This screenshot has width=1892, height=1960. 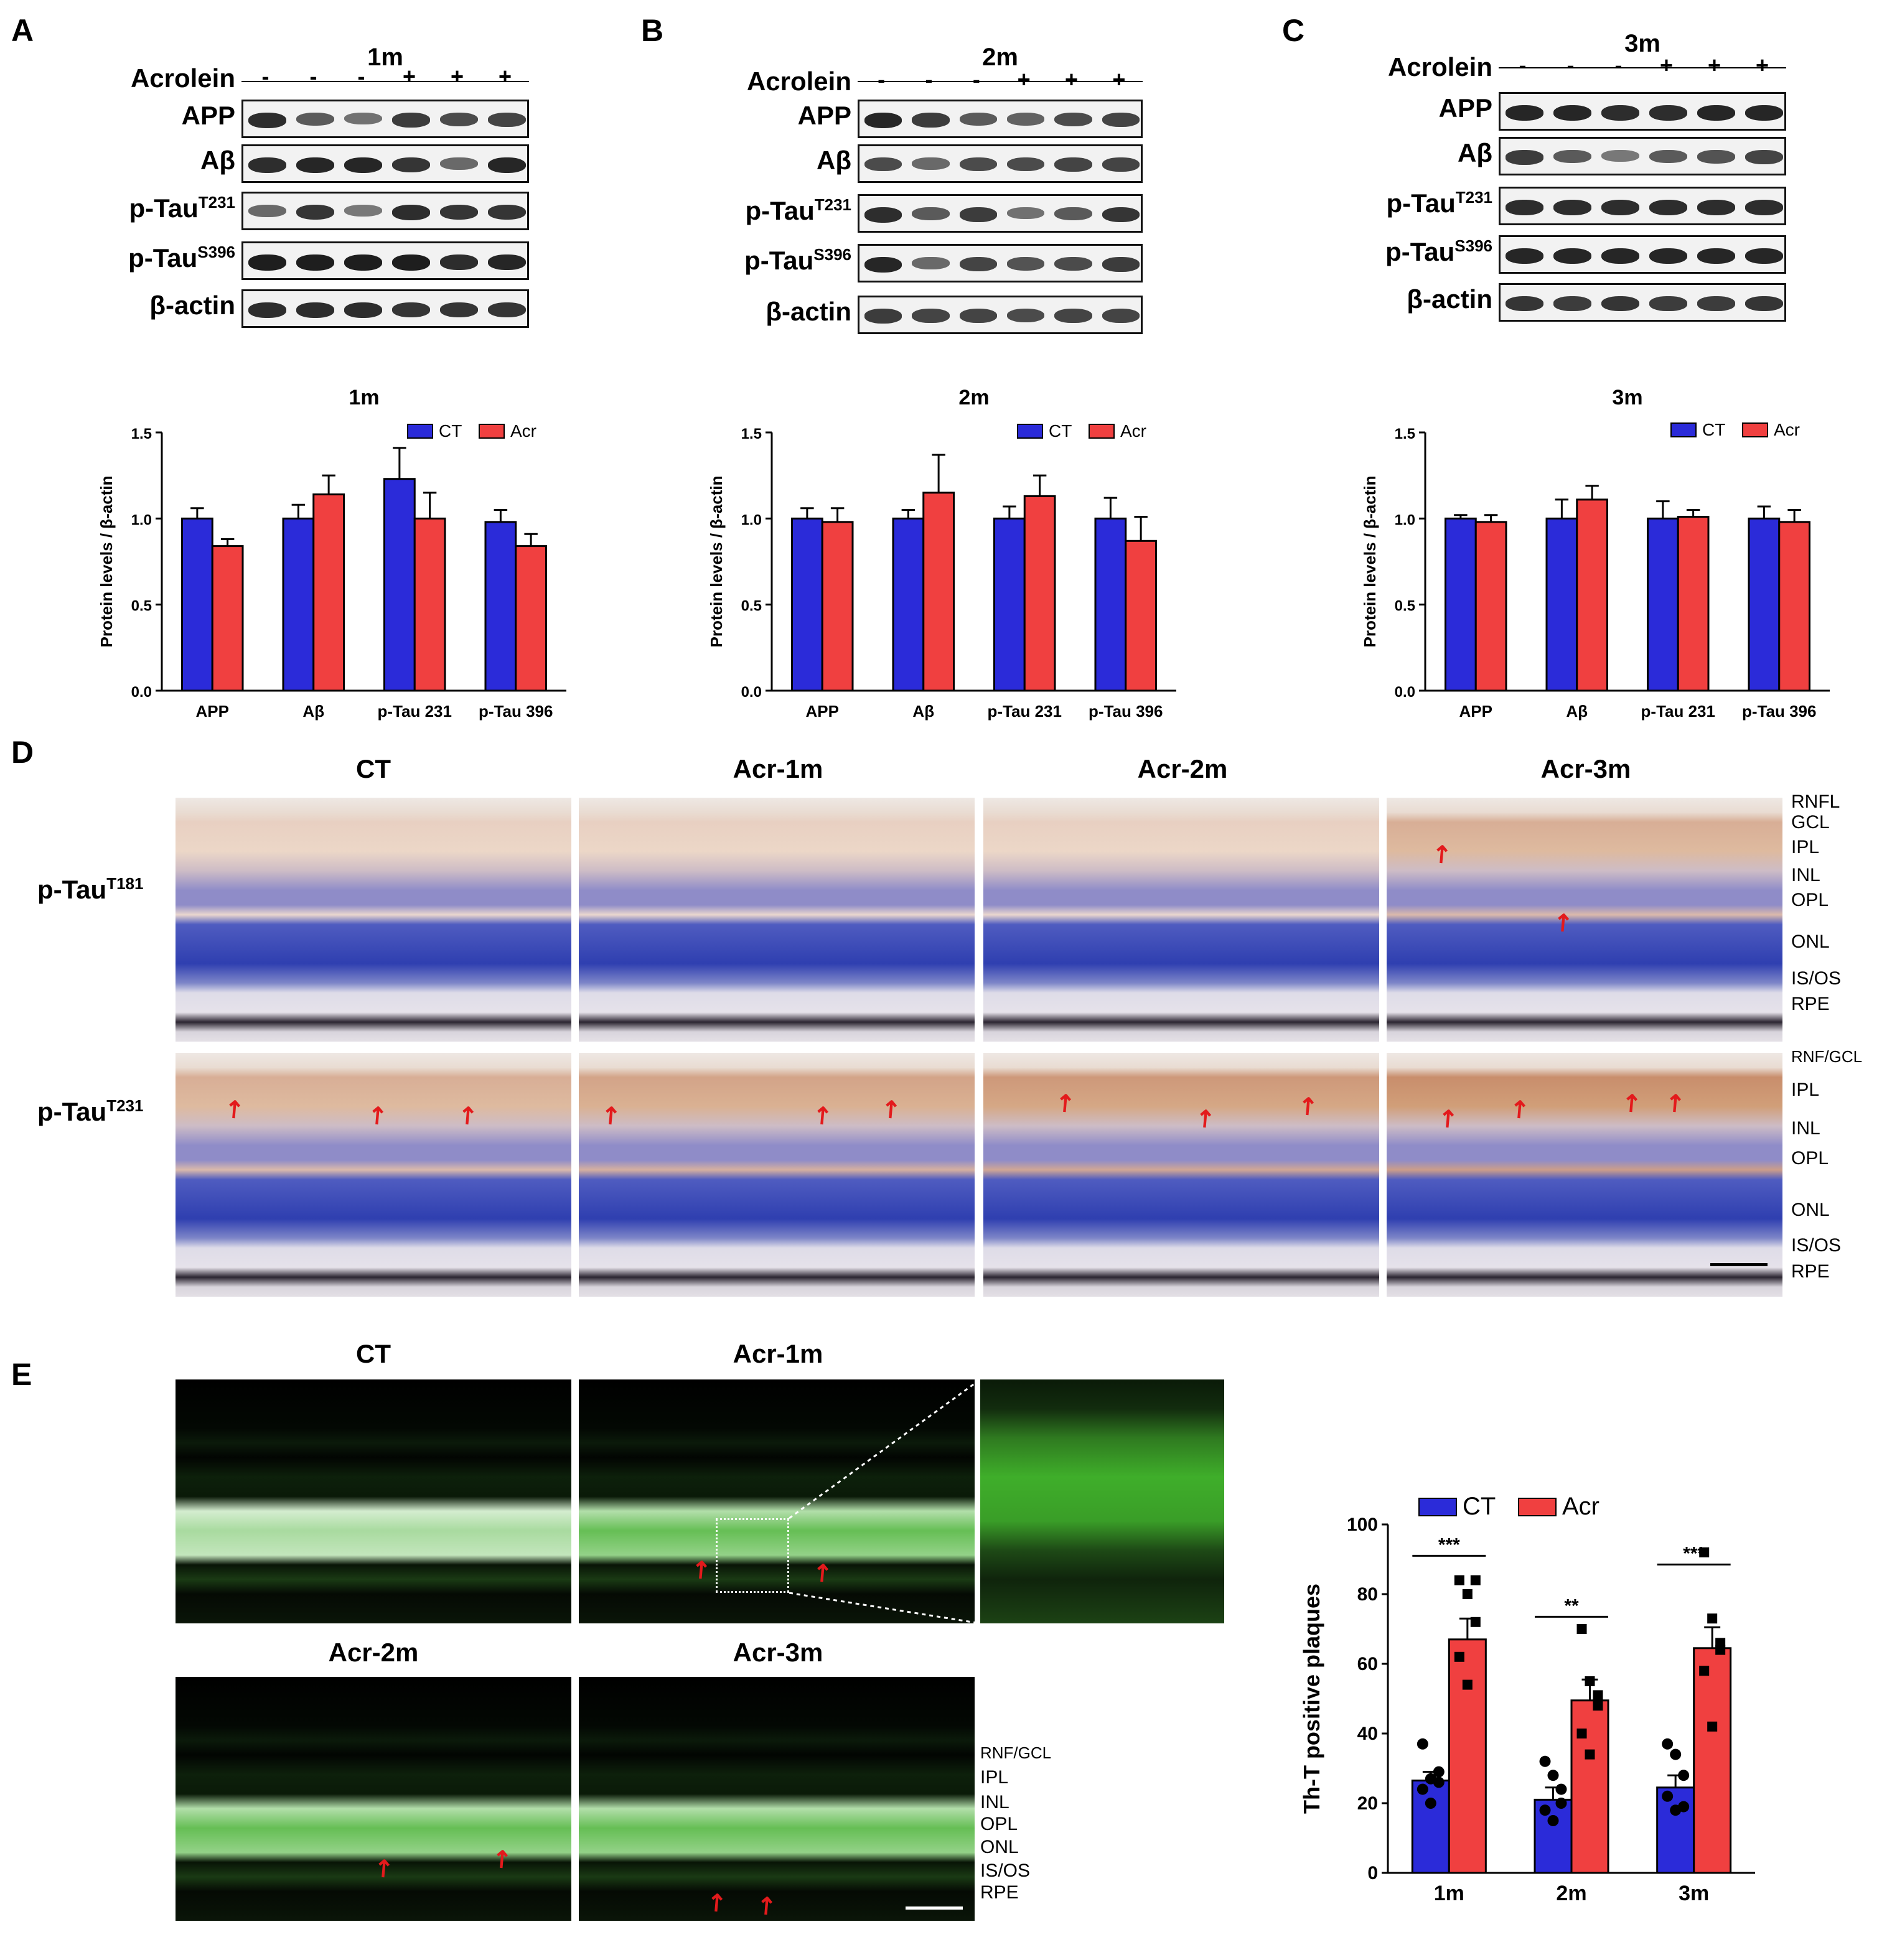 What do you see at coordinates (1810, 941) in the screenshot?
I see `ihc-layer-label: ONL` at bounding box center [1810, 941].